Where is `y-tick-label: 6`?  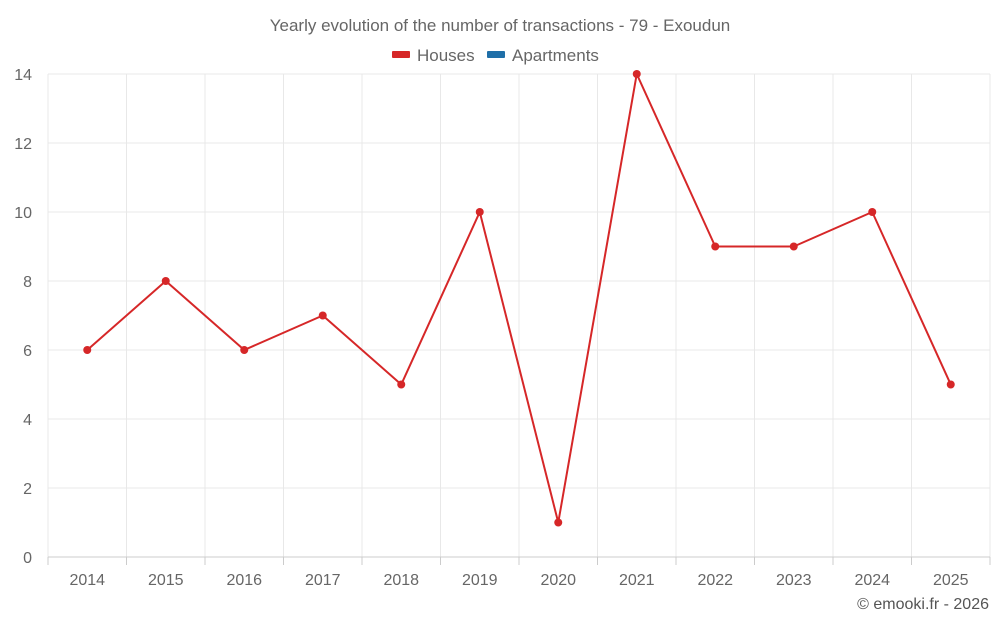
y-tick-label: 6 is located at coordinates (27, 351).